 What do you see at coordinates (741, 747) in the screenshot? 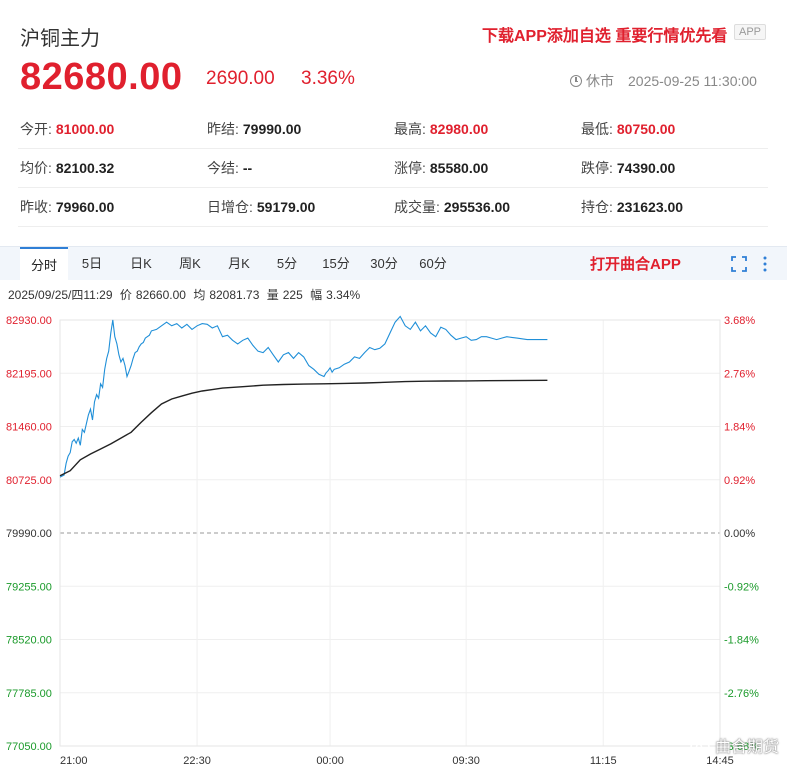
I see `y-tick-right: -3.68%` at bounding box center [741, 747].